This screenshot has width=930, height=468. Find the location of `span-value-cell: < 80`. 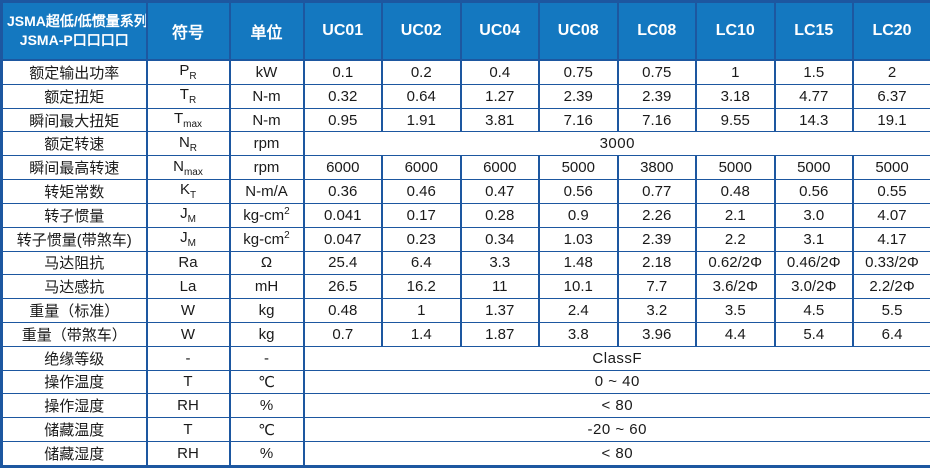

span-value-cell: < 80 is located at coordinates (616, 405).